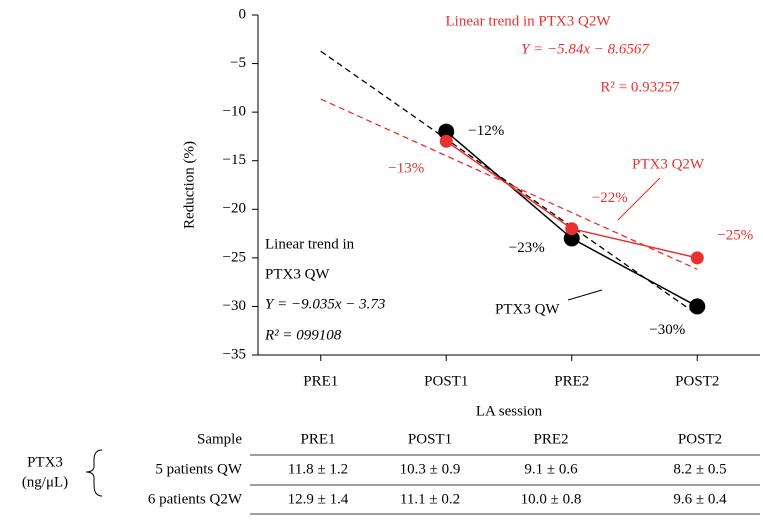 This screenshot has height=521, width=763. Describe the element at coordinates (234, 209) in the screenshot. I see `y-tick-label: −20` at that location.